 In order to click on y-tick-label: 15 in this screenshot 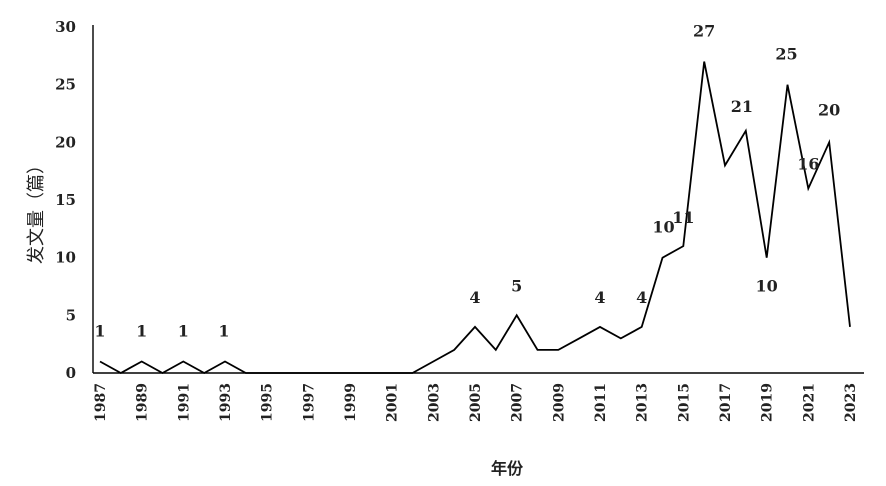, I will do `click(65, 200)`.